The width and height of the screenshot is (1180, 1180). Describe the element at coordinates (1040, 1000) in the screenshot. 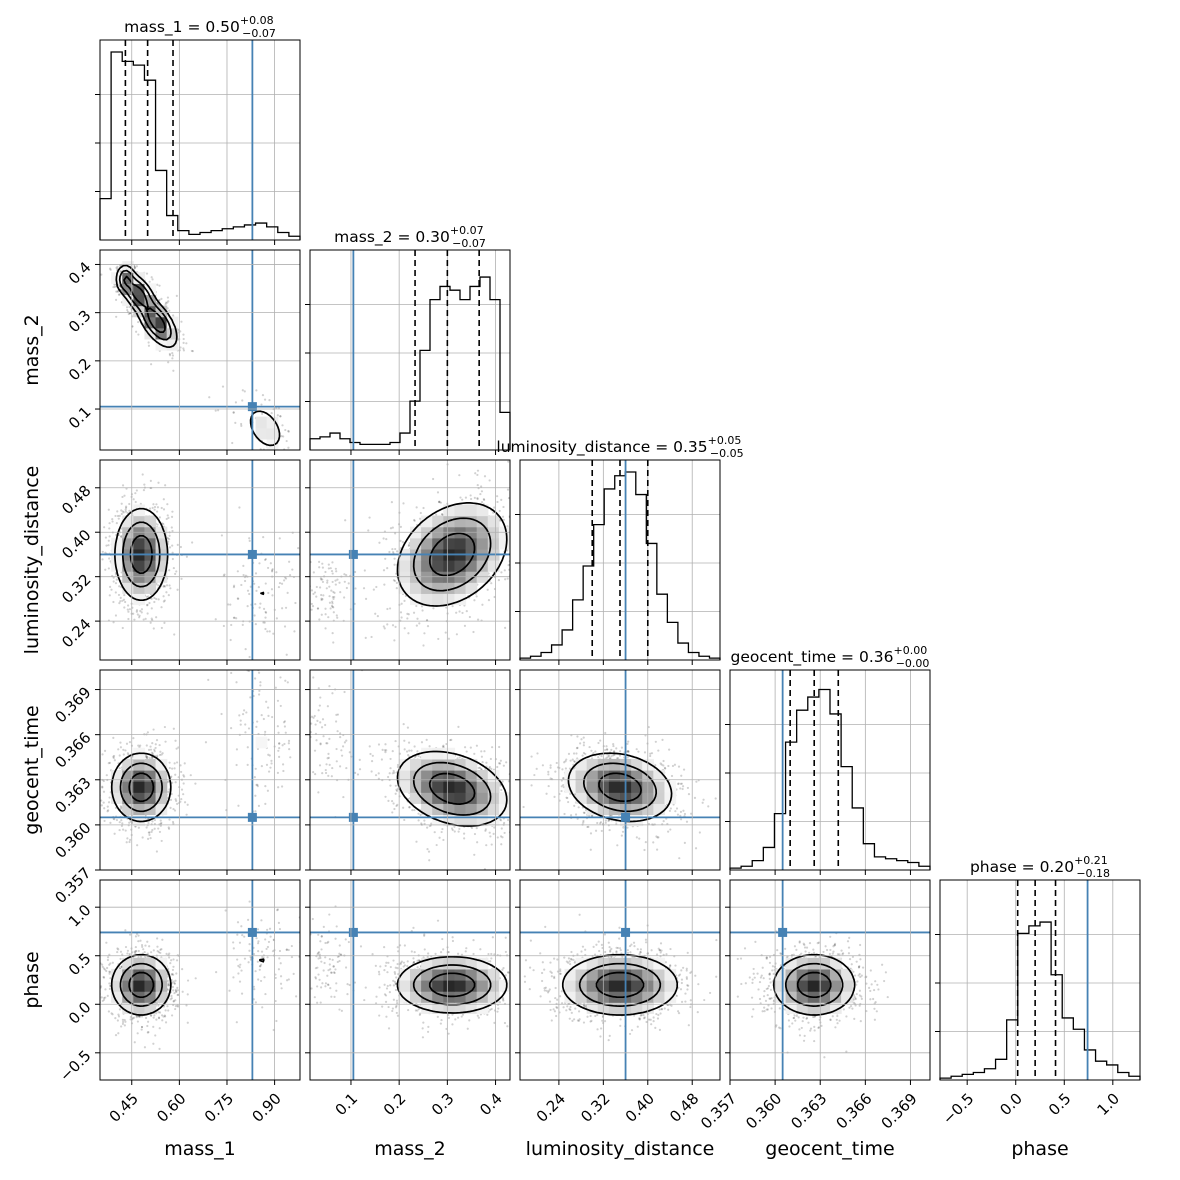

I see `histogram-step` at that location.